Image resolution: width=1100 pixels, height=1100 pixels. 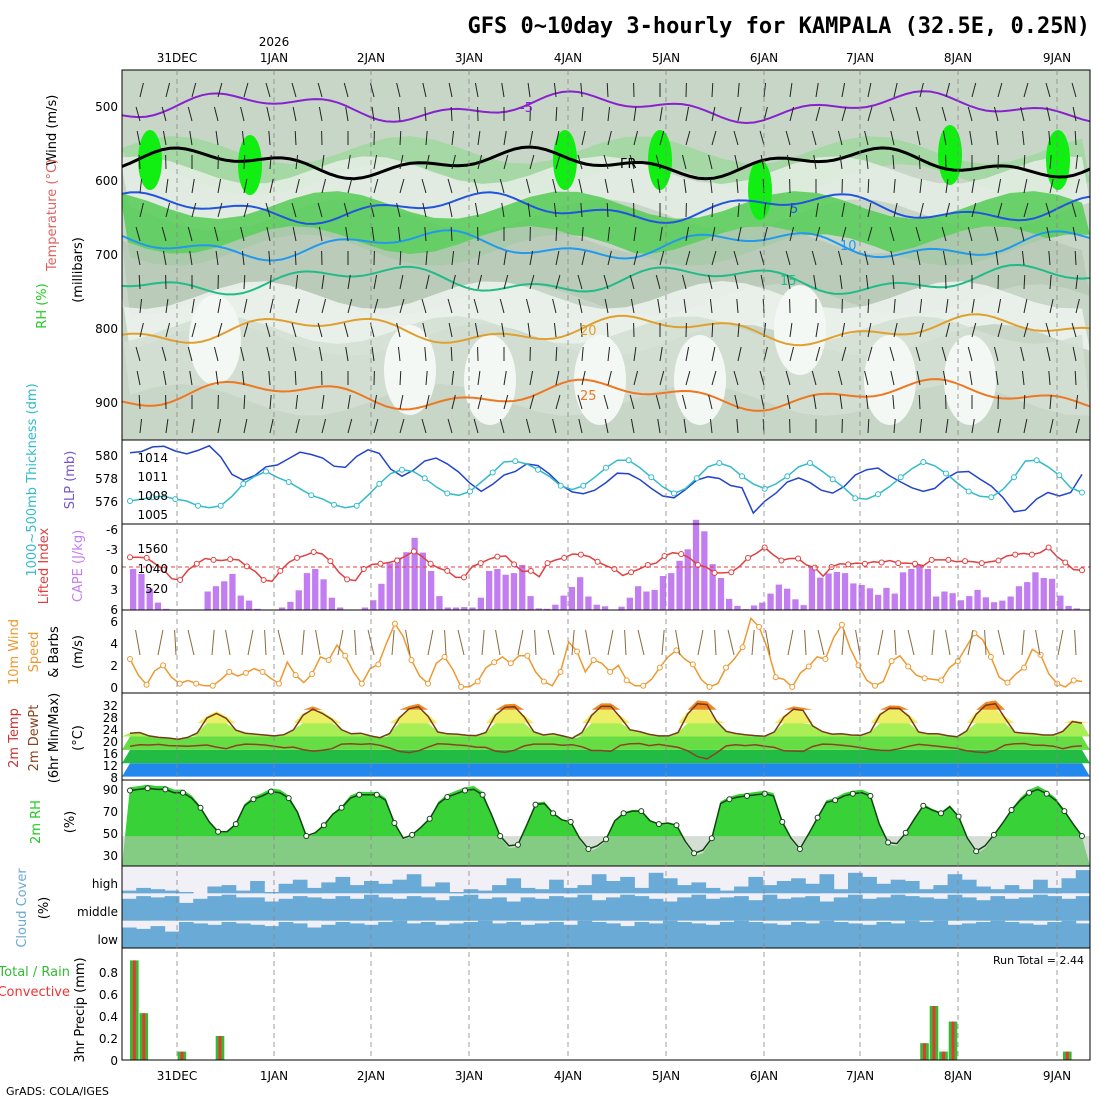 What do you see at coordinates (78, 566) in the screenshot?
I see `cape-axis-label: CAPE (J/kg)` at bounding box center [78, 566].